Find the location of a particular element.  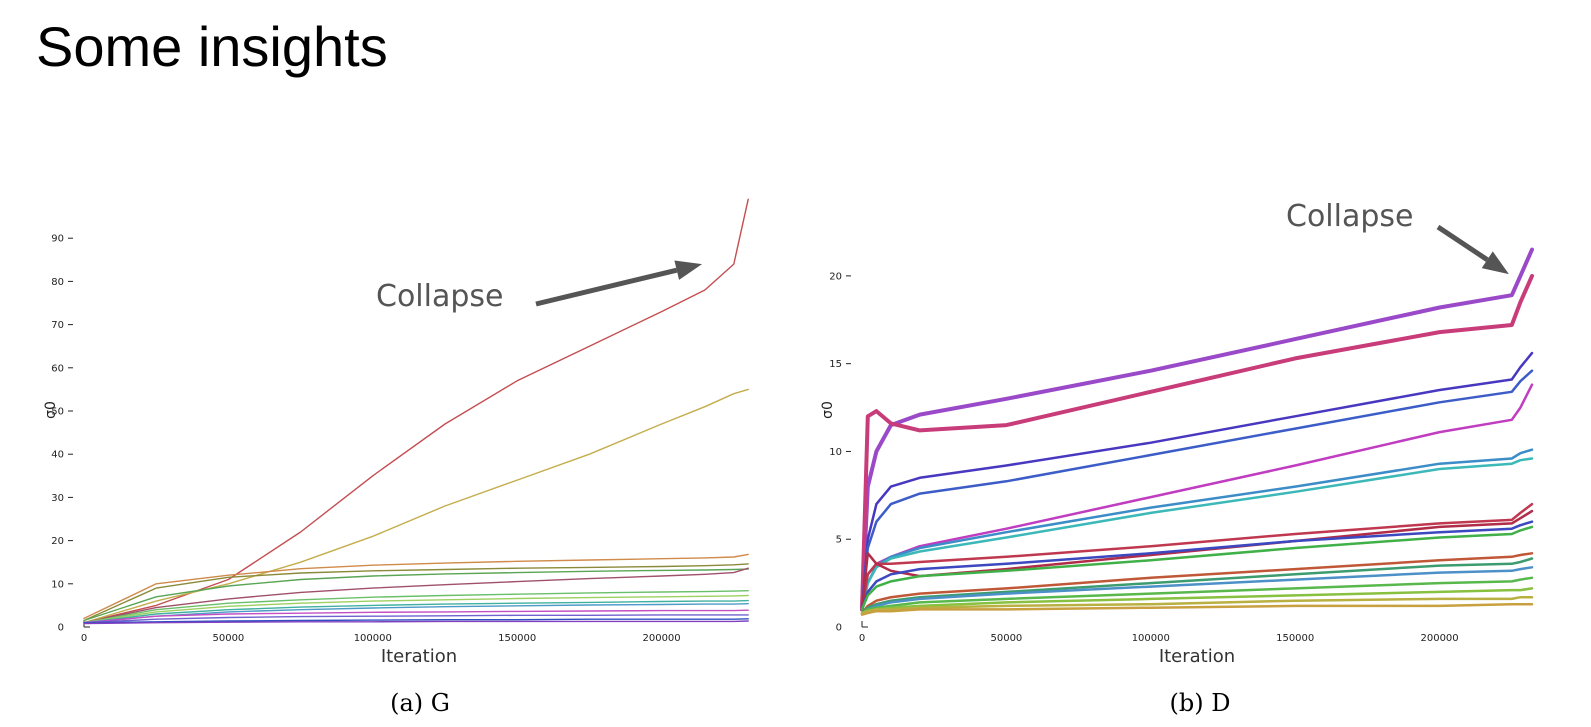

chart-caption: (b) D is located at coordinates (1200, 703).